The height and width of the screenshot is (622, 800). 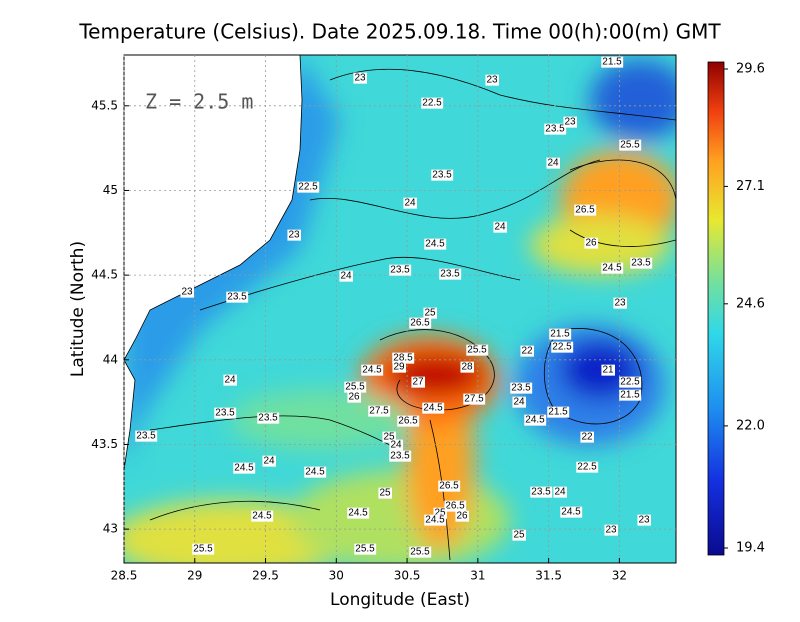 I want to click on contour-label: 21, so click(x=608, y=370).